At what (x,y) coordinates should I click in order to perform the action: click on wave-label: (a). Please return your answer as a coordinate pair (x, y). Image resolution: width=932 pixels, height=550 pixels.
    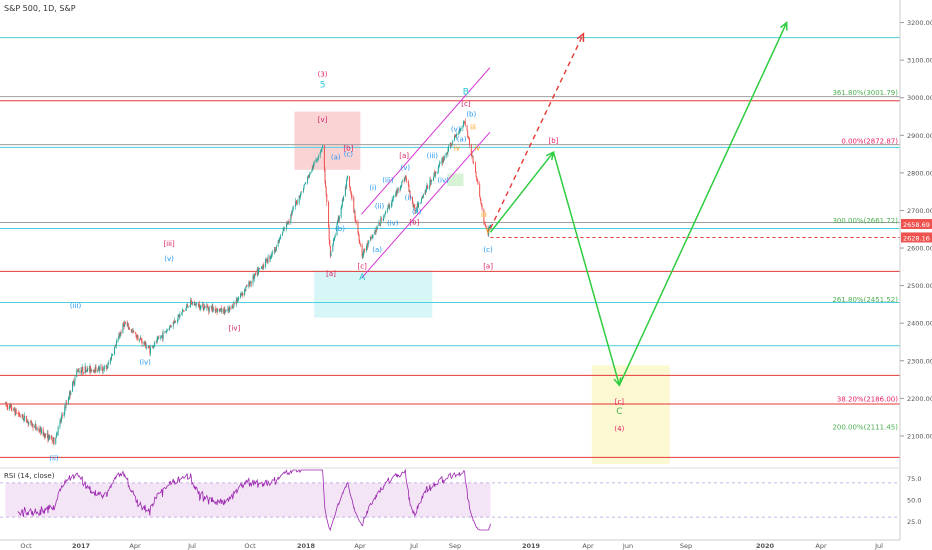
    Looking at the image, I should click on (377, 250).